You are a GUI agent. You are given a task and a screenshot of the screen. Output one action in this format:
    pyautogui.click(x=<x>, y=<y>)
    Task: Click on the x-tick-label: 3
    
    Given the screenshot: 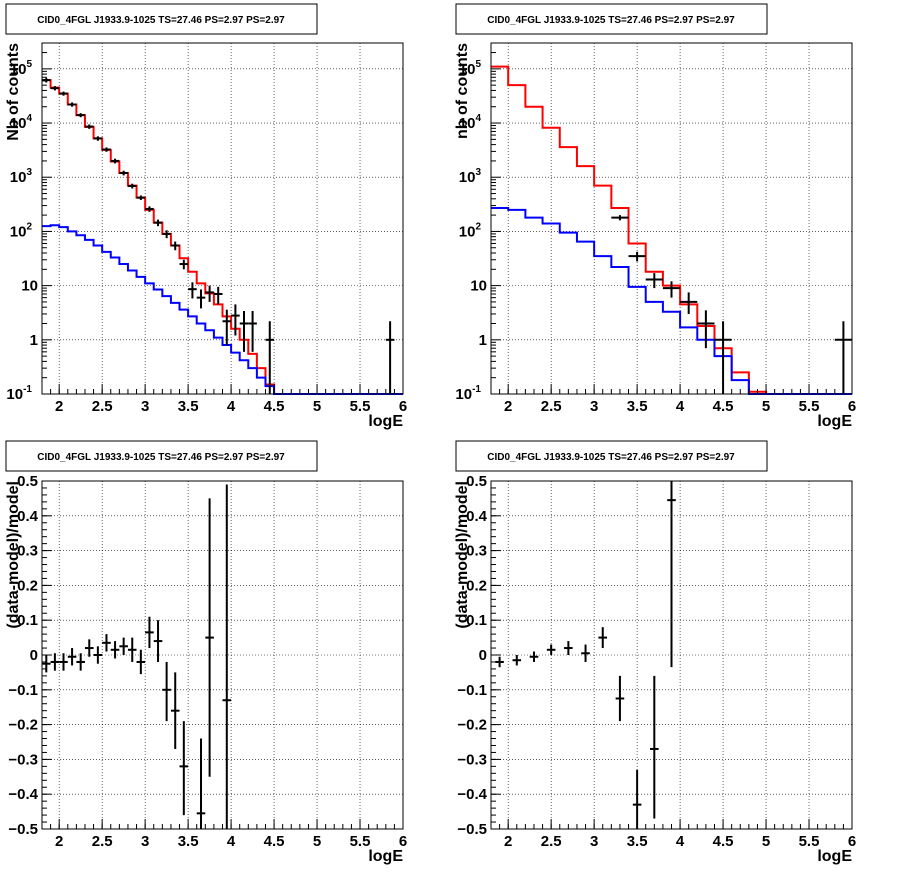 What is the action you would take?
    pyautogui.click(x=594, y=406)
    